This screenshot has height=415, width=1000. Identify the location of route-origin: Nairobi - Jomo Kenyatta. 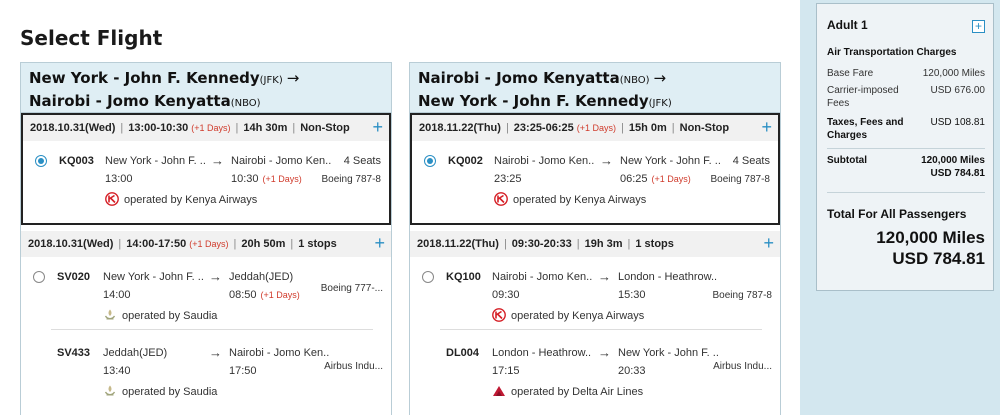
(519, 78).